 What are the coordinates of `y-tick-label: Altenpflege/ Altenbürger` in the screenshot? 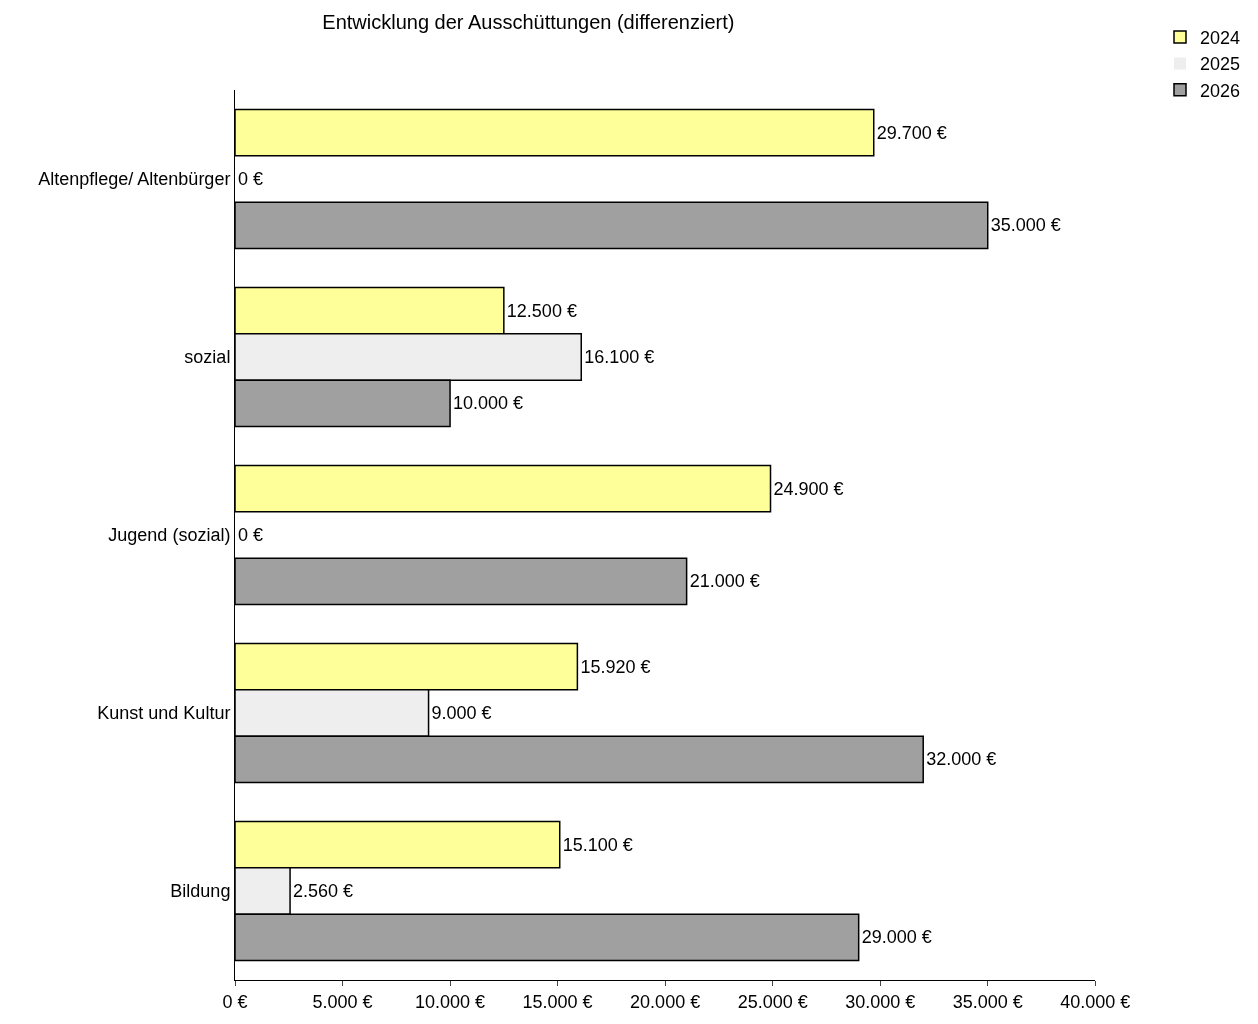 It's located at (134, 179).